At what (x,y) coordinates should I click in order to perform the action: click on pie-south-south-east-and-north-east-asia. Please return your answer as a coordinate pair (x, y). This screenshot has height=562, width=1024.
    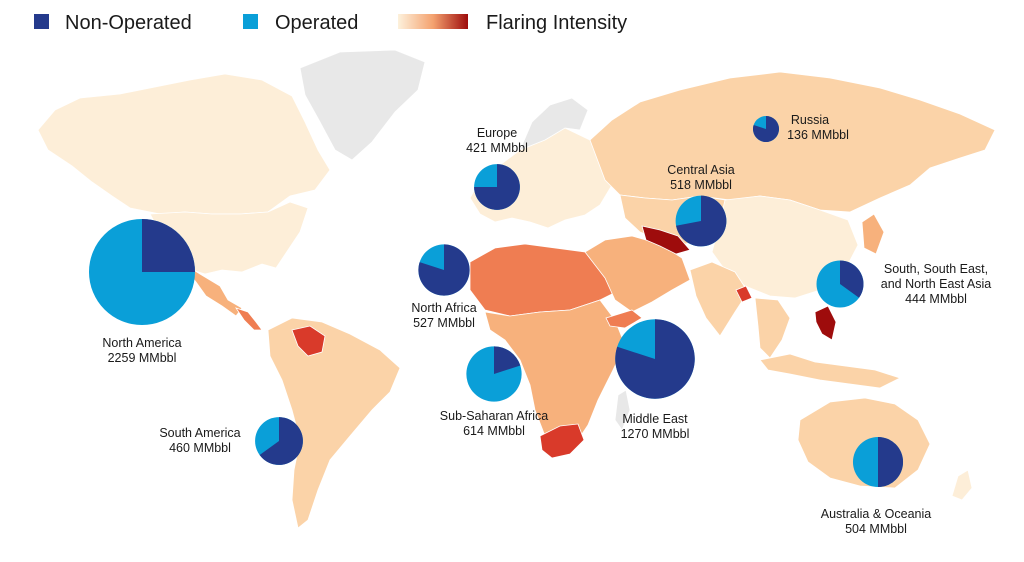
    Looking at the image, I should click on (840, 284).